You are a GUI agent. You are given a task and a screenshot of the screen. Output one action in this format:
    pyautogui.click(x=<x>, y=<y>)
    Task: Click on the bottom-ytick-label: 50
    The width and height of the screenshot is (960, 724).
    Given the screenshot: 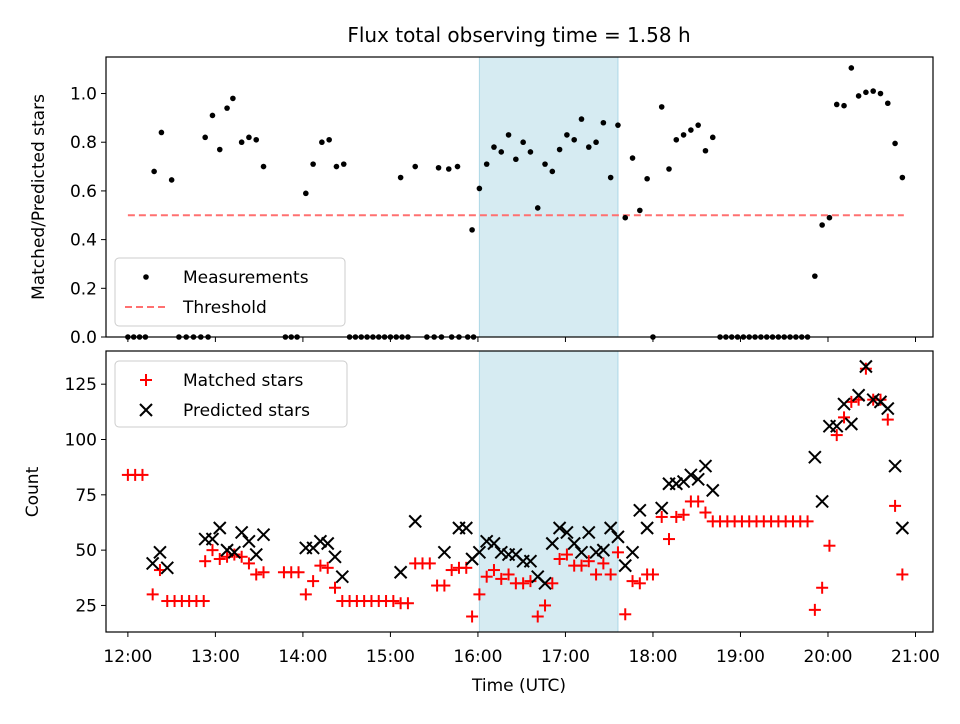 What is the action you would take?
    pyautogui.click(x=86, y=551)
    